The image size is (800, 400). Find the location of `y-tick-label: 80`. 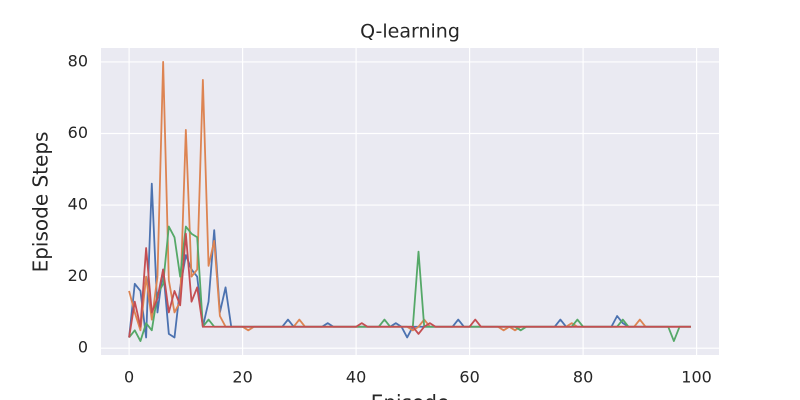

y-tick-label: 80 is located at coordinates (78, 60).